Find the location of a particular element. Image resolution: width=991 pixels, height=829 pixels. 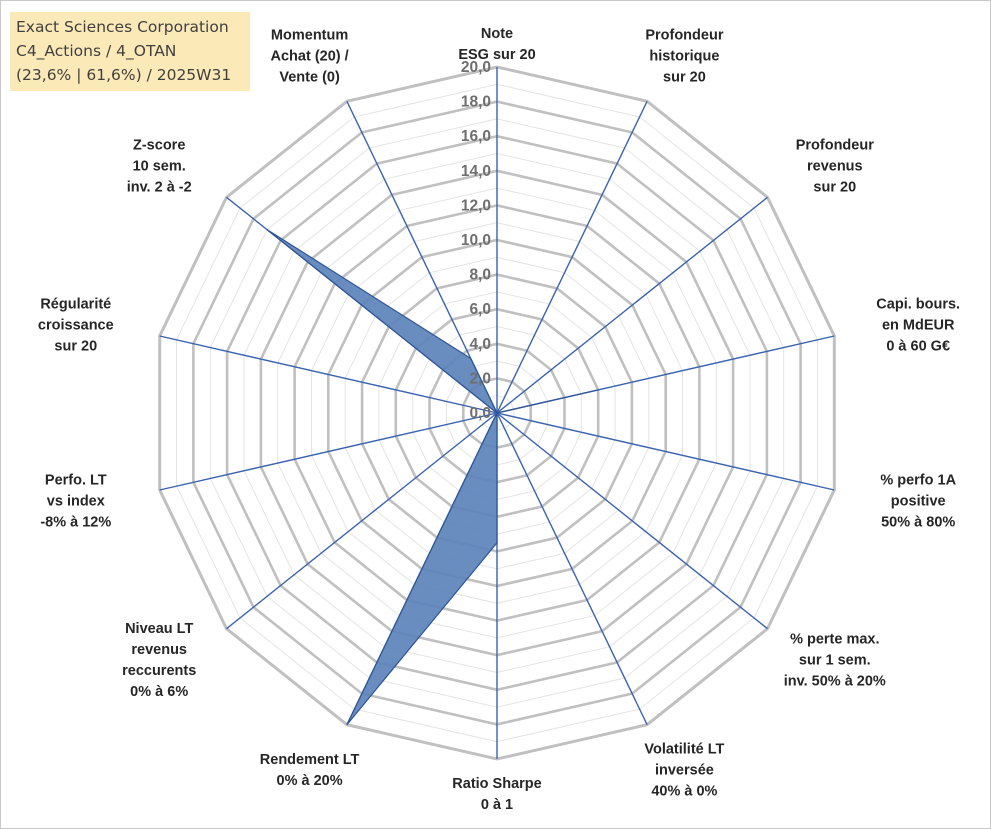

category-label-line: Note is located at coordinates (497, 34).